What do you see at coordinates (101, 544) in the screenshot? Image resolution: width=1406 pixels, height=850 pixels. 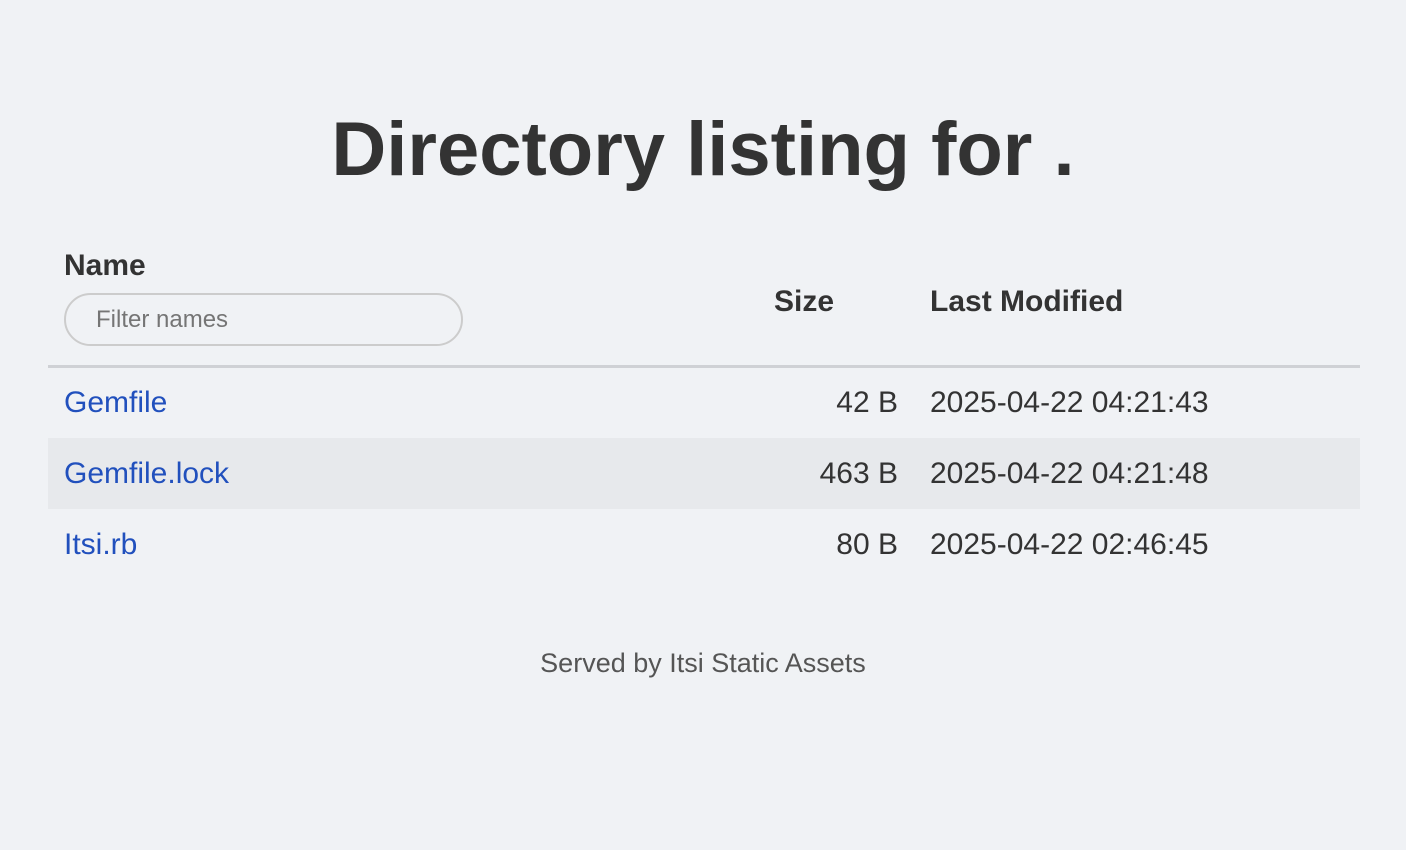 I see `file-link: Itsi.rb` at bounding box center [101, 544].